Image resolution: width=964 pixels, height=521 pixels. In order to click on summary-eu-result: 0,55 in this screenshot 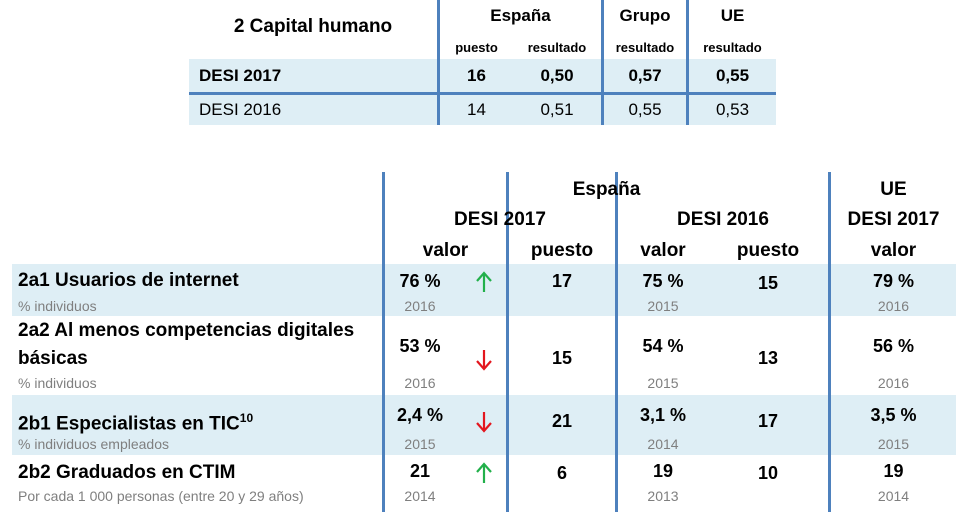, I will do `click(732, 75)`.